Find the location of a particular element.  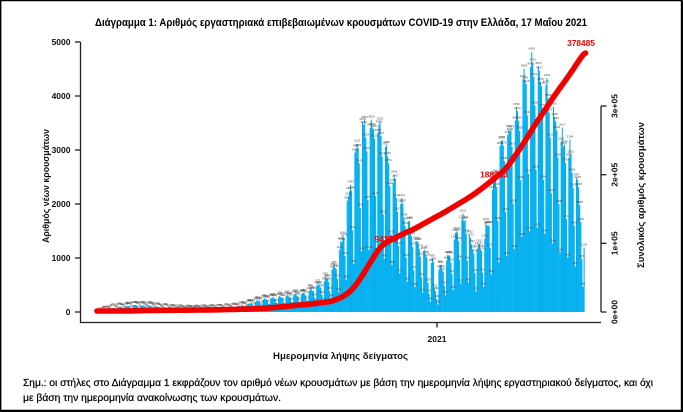

svg-text: 1319 is located at coordinates (416, 238).